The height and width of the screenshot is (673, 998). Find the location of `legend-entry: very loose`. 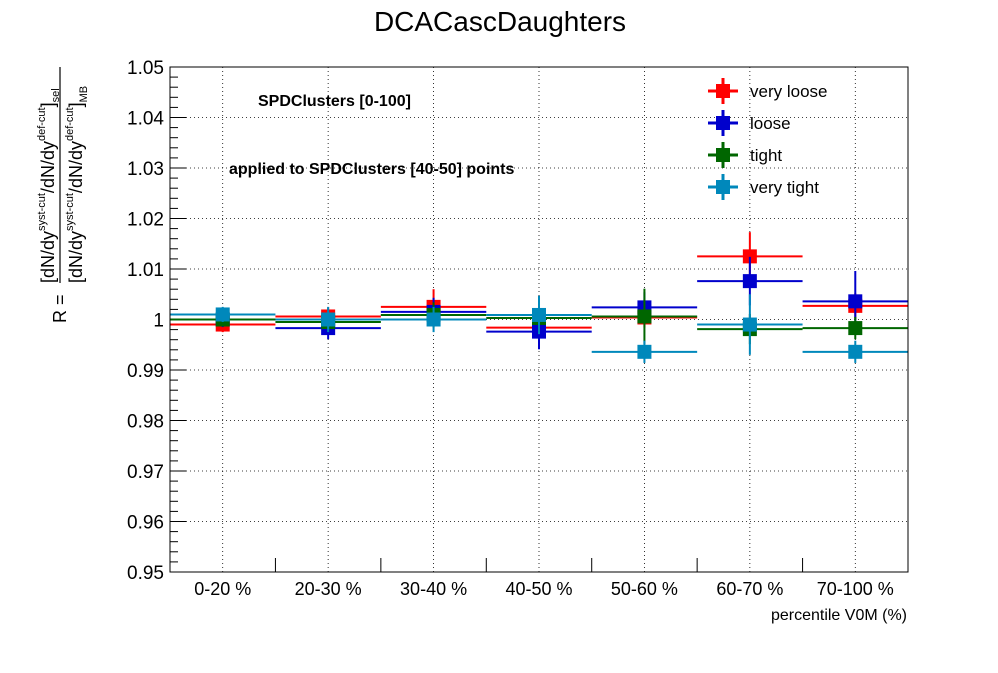

legend-entry: very loose is located at coordinates (767, 91).